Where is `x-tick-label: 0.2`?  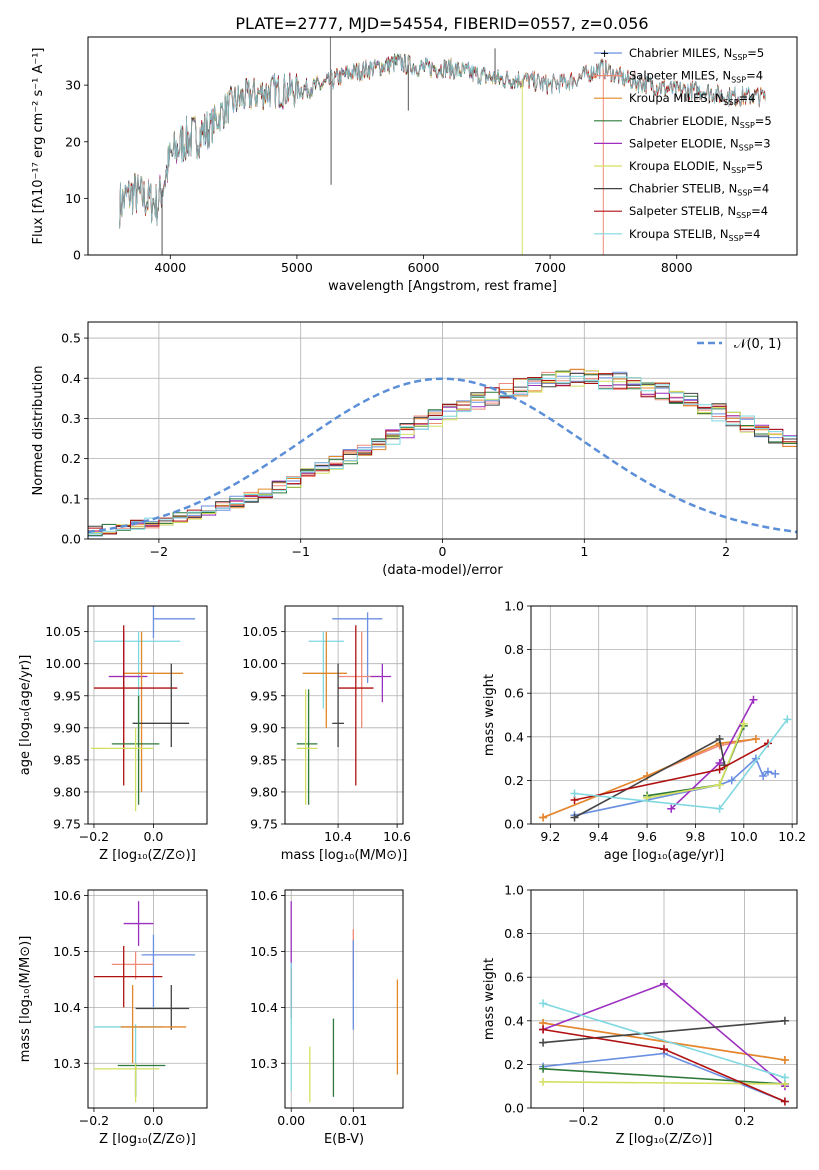 x-tick-label: 0.2 is located at coordinates (745, 1120).